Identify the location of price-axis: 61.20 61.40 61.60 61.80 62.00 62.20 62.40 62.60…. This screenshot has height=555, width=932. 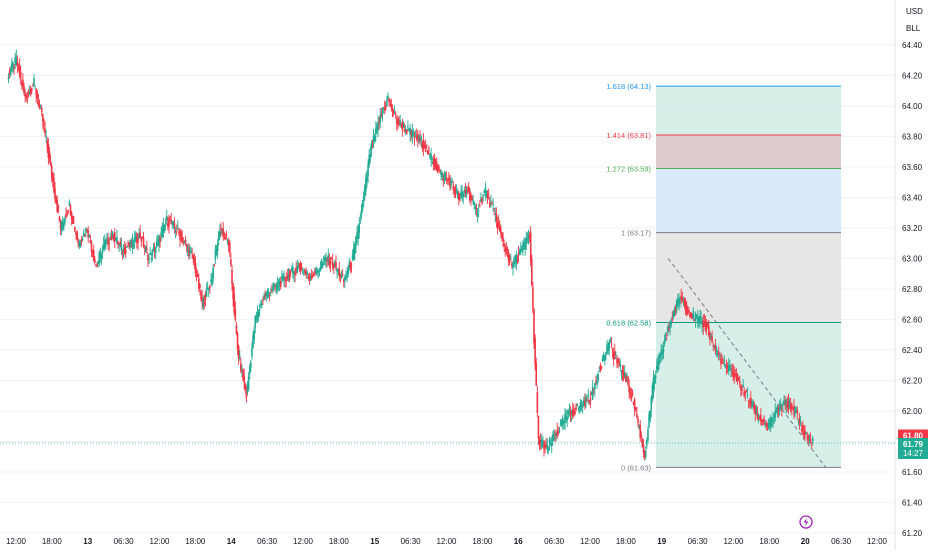
(912, 289).